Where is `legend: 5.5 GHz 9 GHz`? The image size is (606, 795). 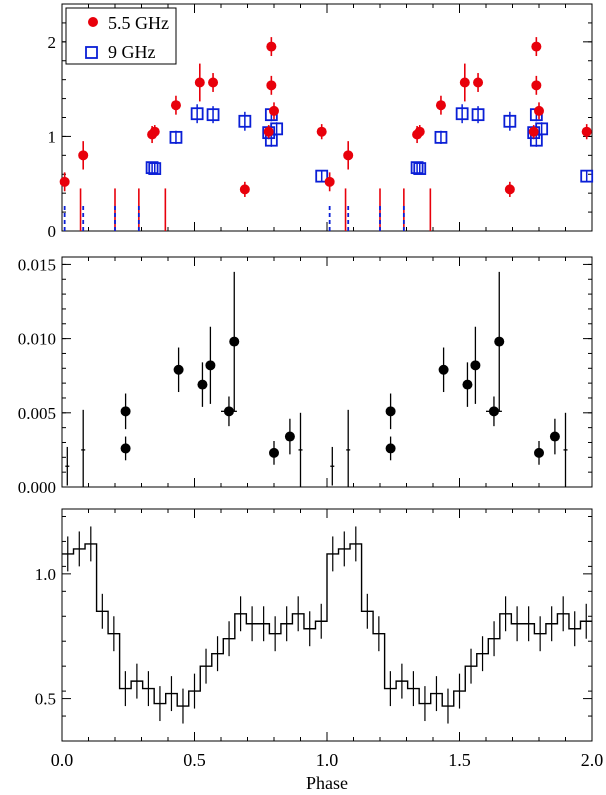
legend: 5.5 GHz 9 GHz is located at coordinates (121, 36).